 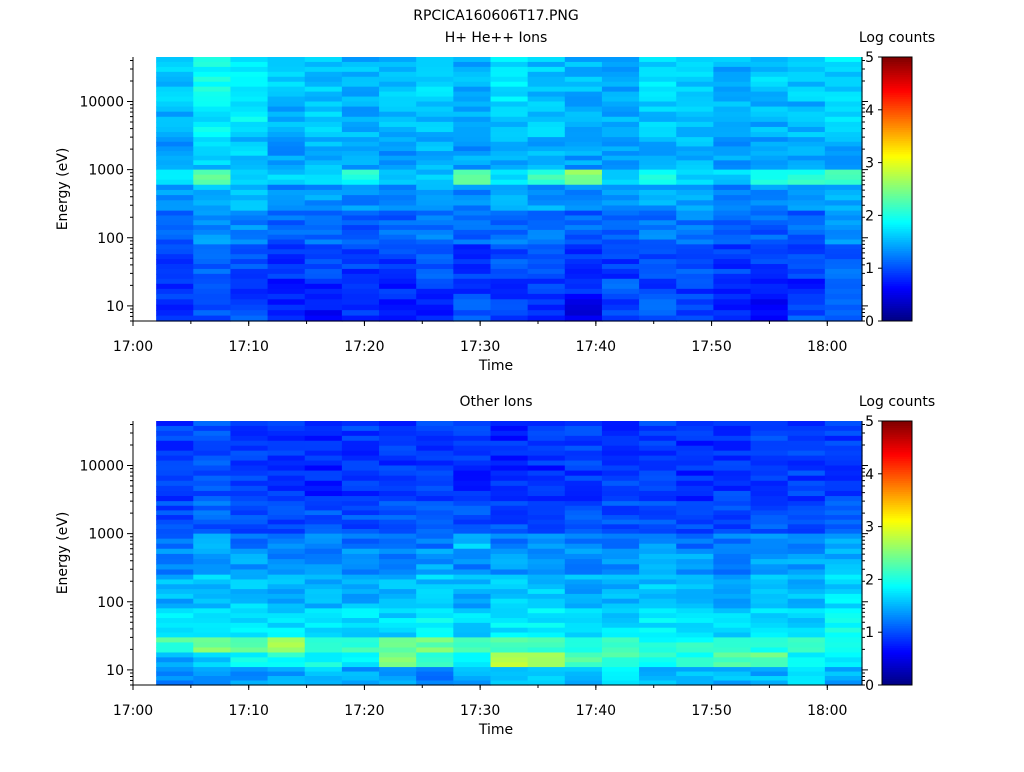 I want to click on x-tick-label: 17:30, so click(x=480, y=711).